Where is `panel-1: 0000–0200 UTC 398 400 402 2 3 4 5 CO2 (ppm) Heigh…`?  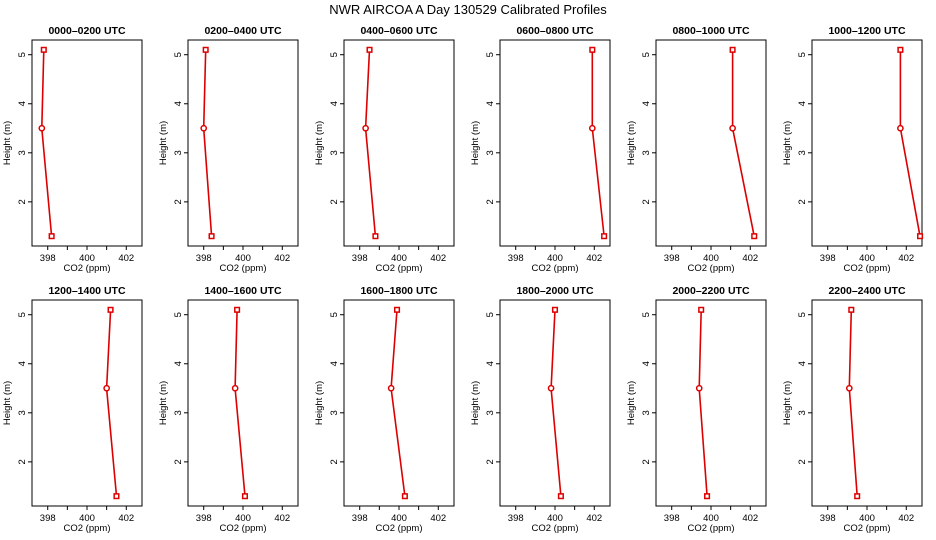
panel-1: 0000–0200 UTC 398 400 402 2 3 4 5 CO2 (ppm) Heigh… is located at coordinates (72, 149).